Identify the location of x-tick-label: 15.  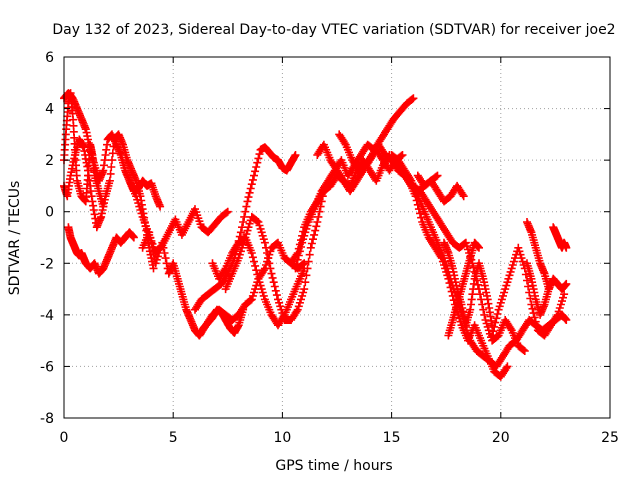
(392, 438).